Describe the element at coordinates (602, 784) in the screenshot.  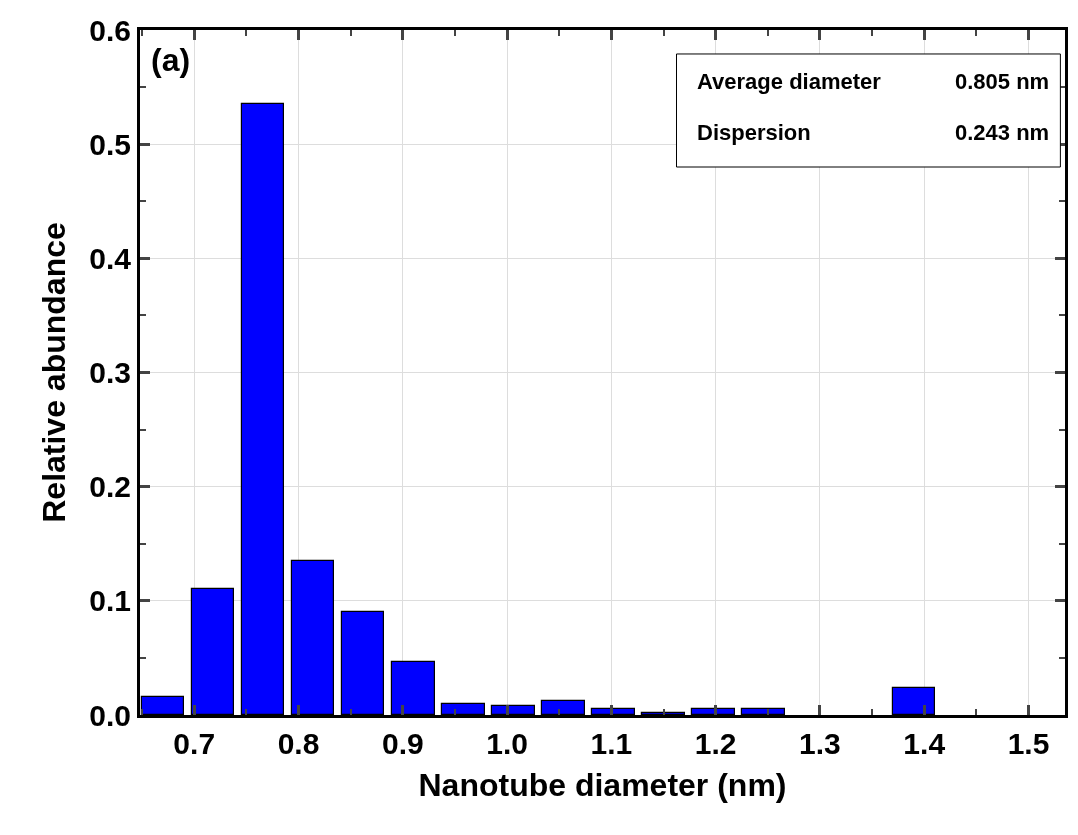
I see `x-axis-title: Nanotube diameter (nm)` at that location.